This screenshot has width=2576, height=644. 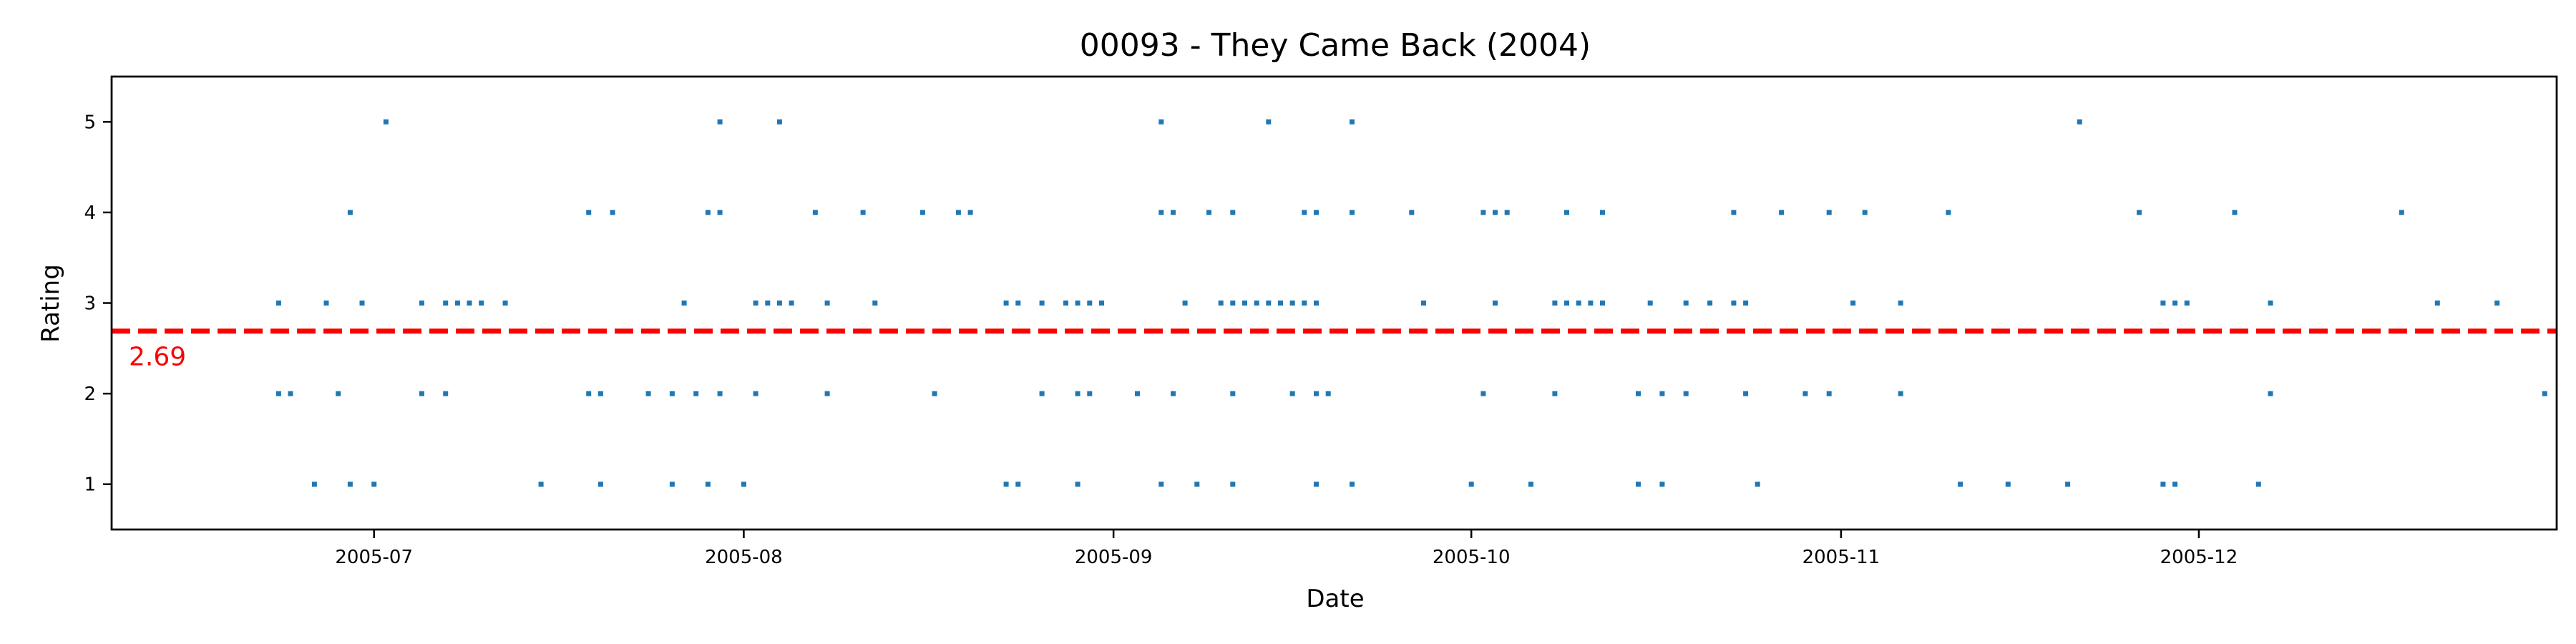 I want to click on x-tick-label: 2005-10, so click(x=1472, y=557).